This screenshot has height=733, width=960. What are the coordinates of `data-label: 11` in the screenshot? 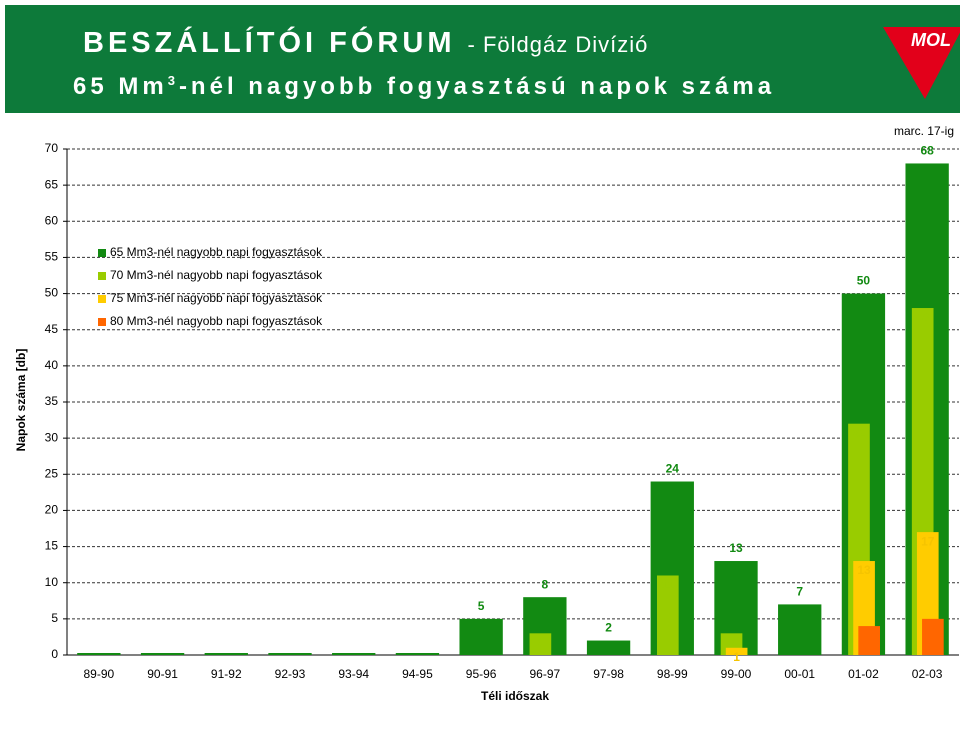 It's located at (667, 585).